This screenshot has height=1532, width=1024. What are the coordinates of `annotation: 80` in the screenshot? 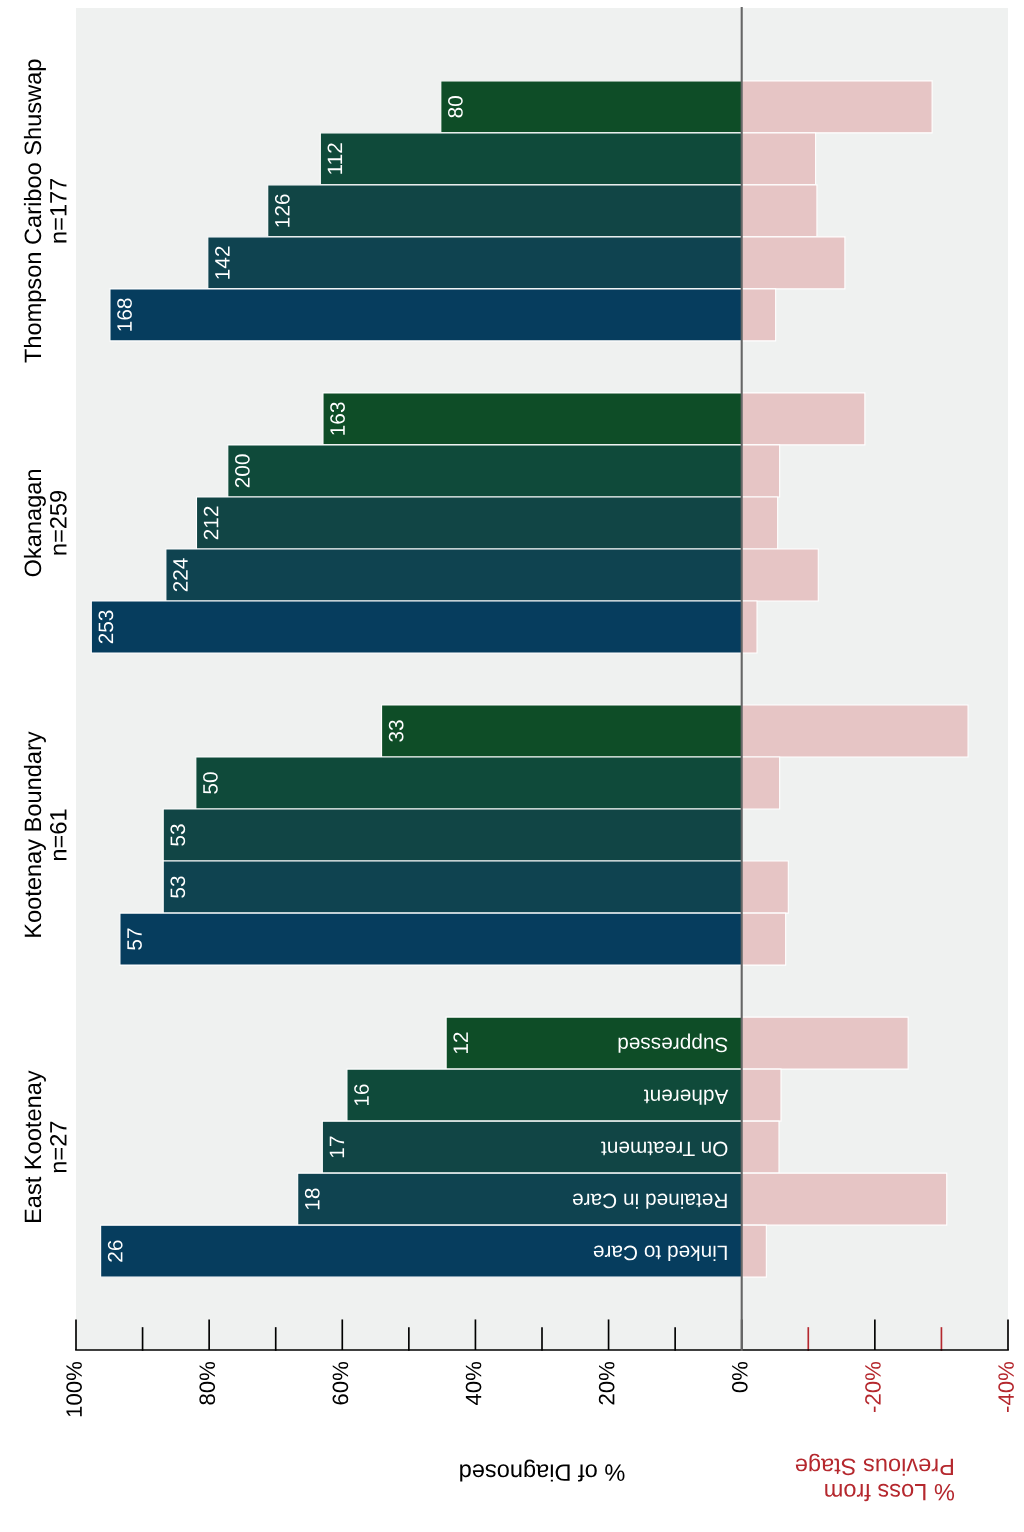 It's located at (455, 107).